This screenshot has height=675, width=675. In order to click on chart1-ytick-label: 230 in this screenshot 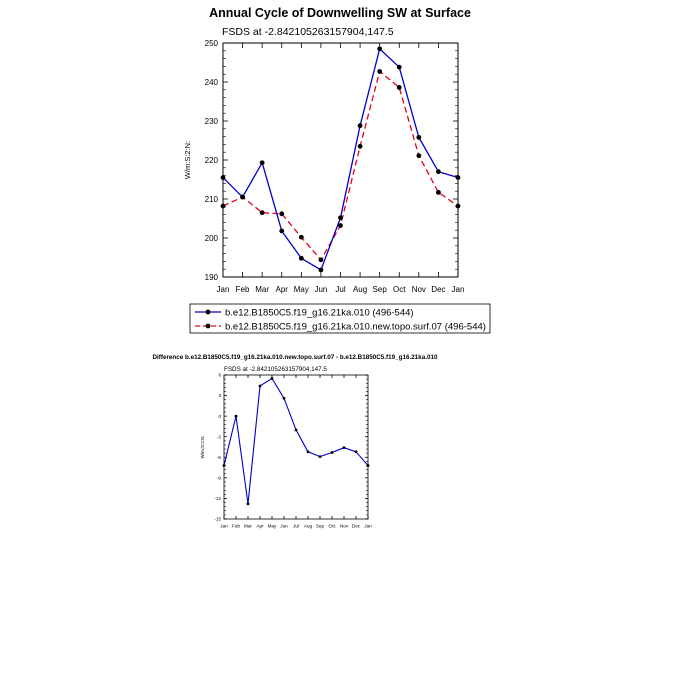, I will do `click(212, 121)`.